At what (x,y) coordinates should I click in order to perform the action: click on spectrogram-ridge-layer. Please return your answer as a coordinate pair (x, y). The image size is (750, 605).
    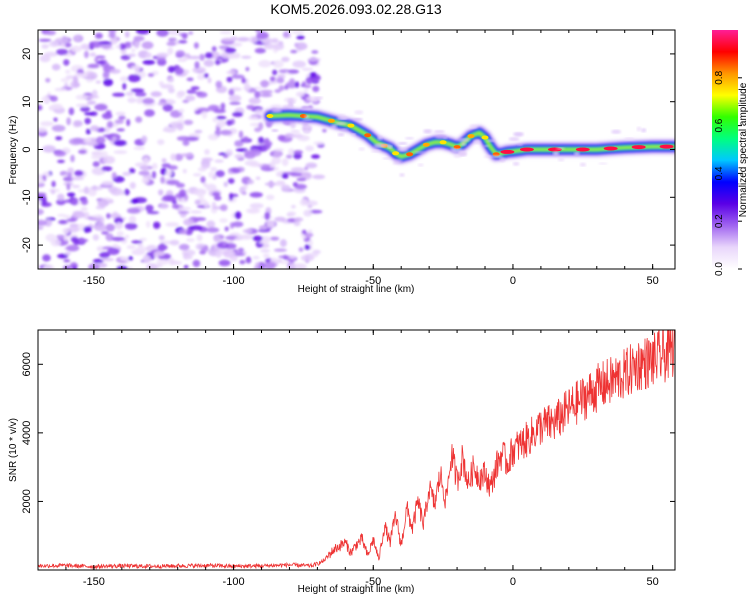
    Looking at the image, I should click on (468, 136).